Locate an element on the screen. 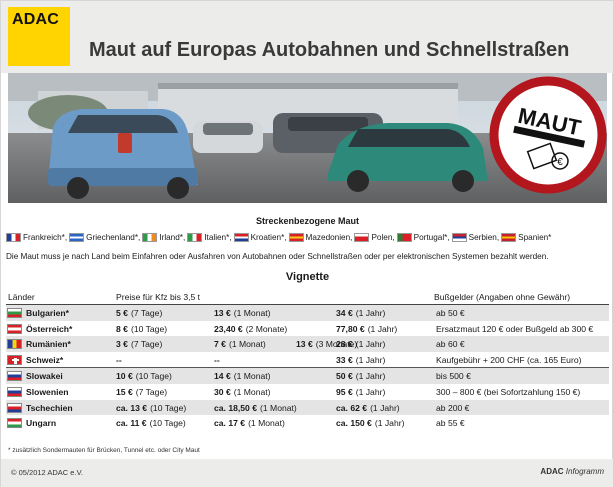 The height and width of the screenshot is (487, 613). strecken-title: Streckenbezogene Maut is located at coordinates (307, 221).